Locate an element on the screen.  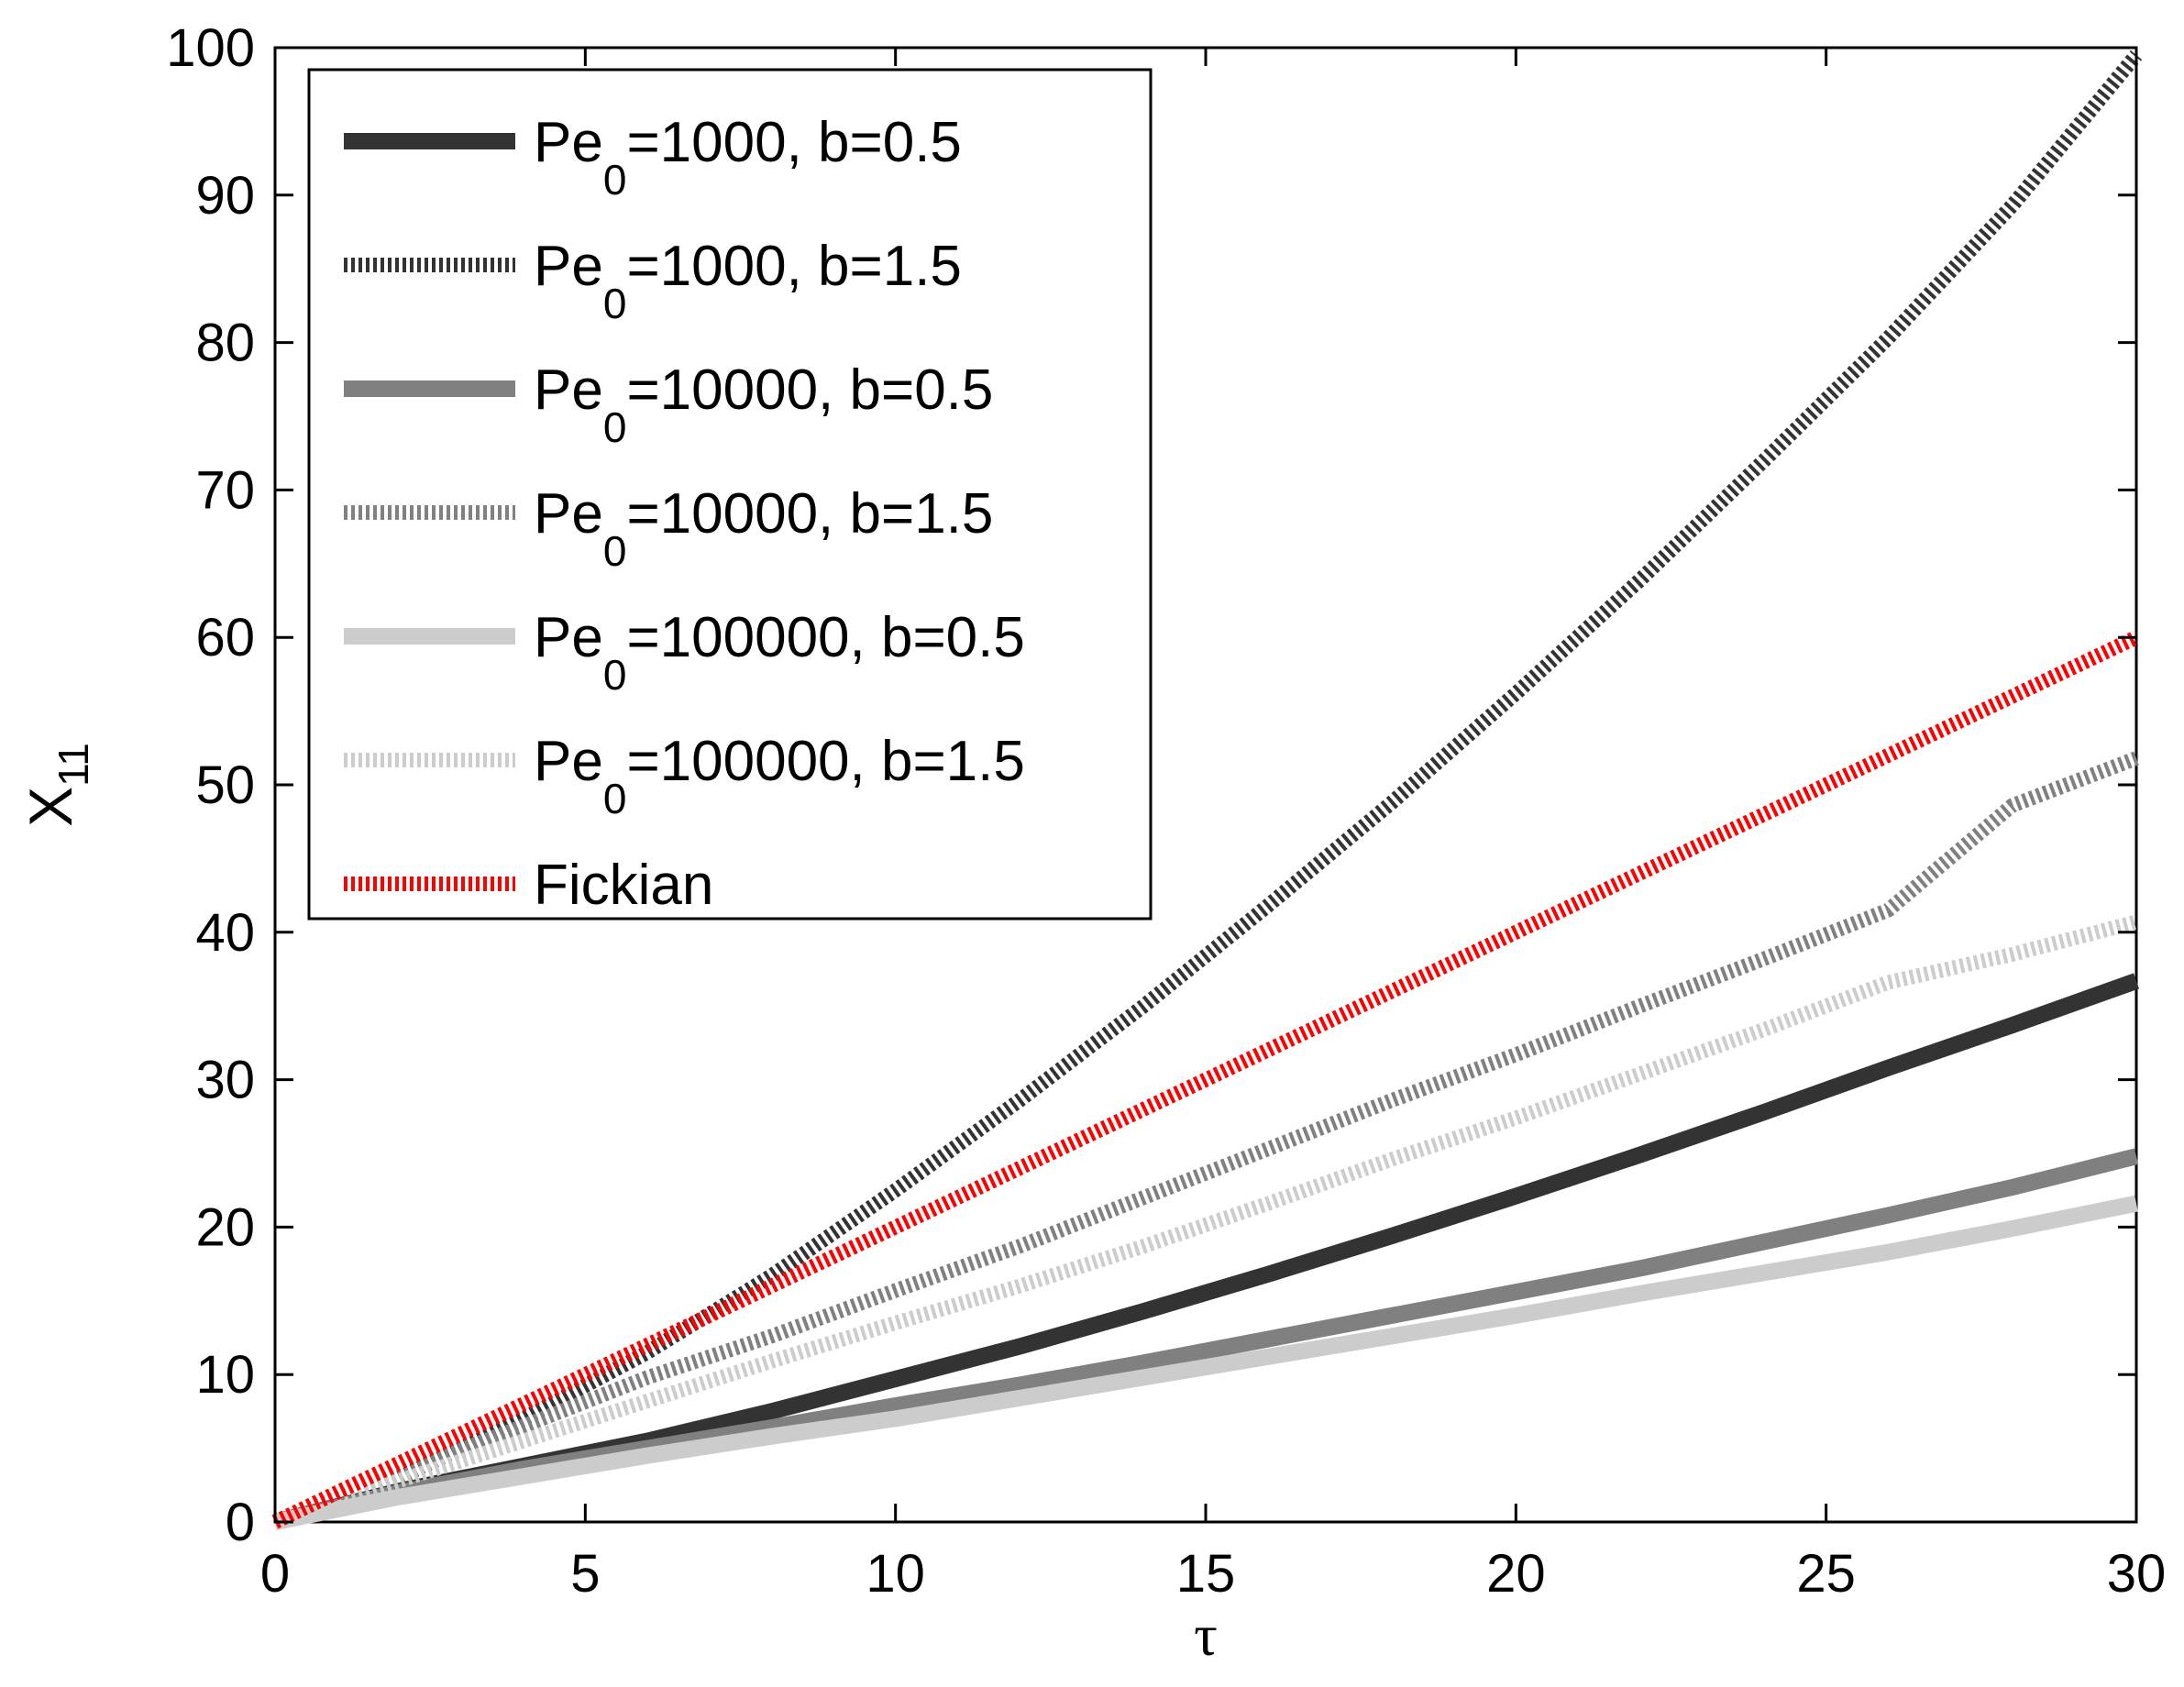
legend-label: Pe0=1000, b=0.5 is located at coordinates (748, 157).